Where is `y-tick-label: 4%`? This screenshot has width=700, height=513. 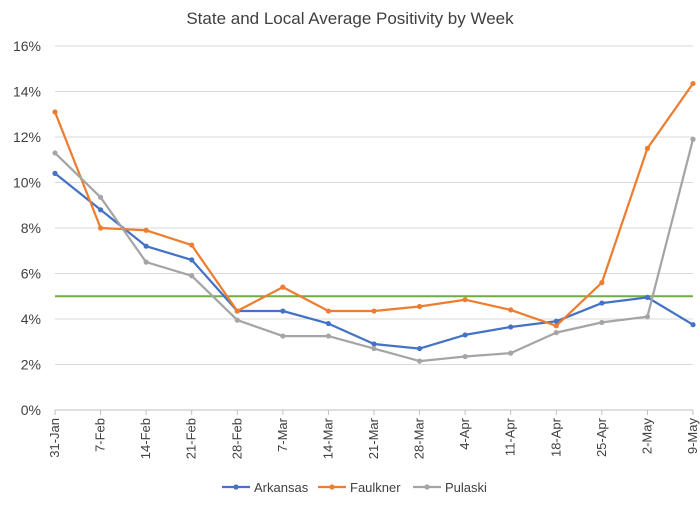
y-tick-label: 4% is located at coordinates (31, 319).